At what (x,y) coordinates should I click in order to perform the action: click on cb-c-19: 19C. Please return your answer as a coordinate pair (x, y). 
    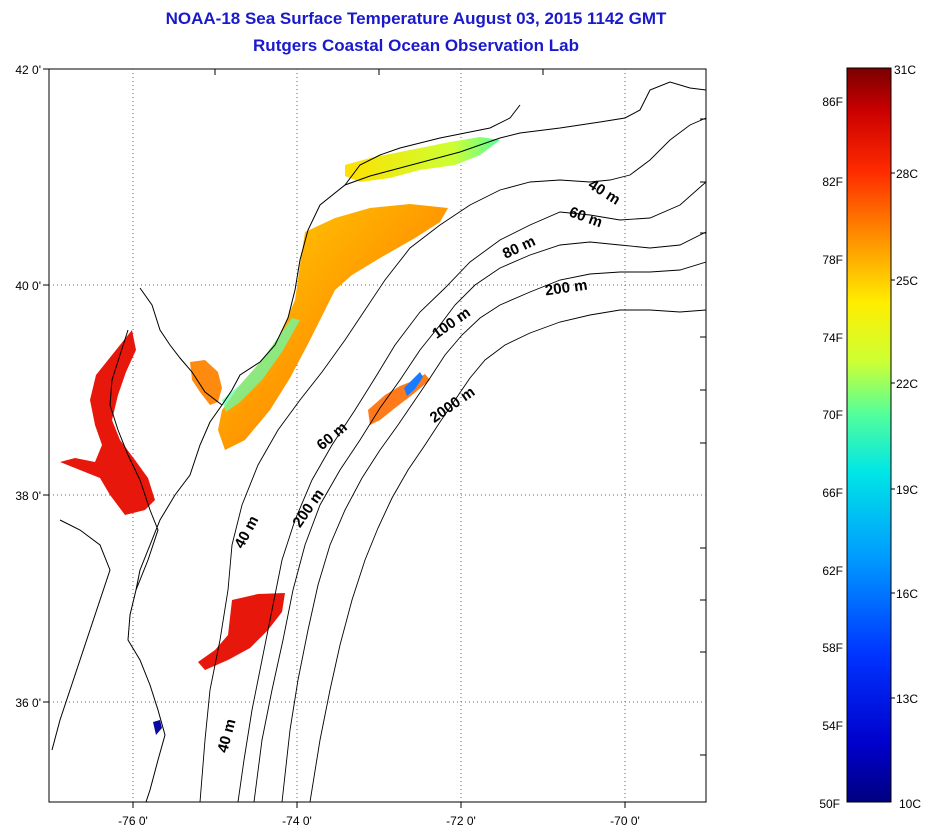
    Looking at the image, I should click on (907, 490).